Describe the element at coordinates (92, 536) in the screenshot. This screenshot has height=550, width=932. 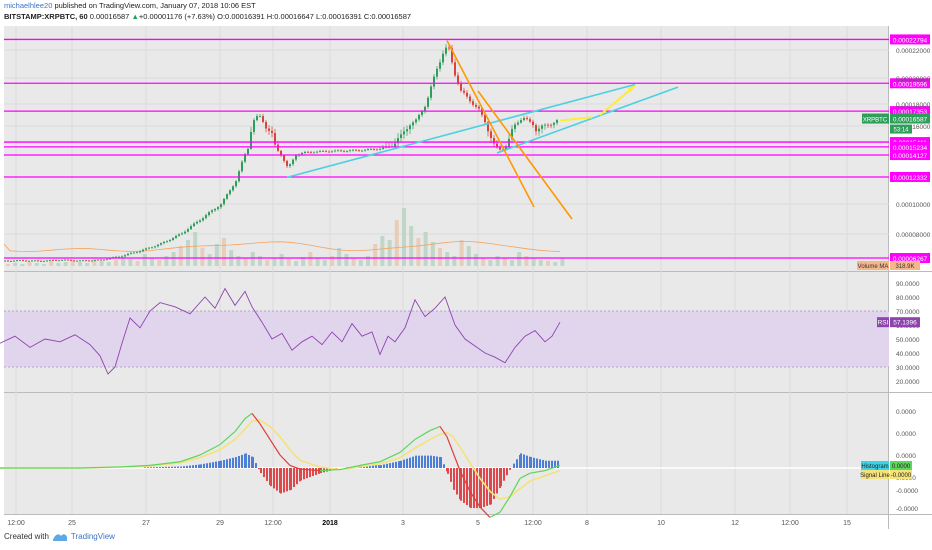
I see `tradingview-link: TradingView` at that location.